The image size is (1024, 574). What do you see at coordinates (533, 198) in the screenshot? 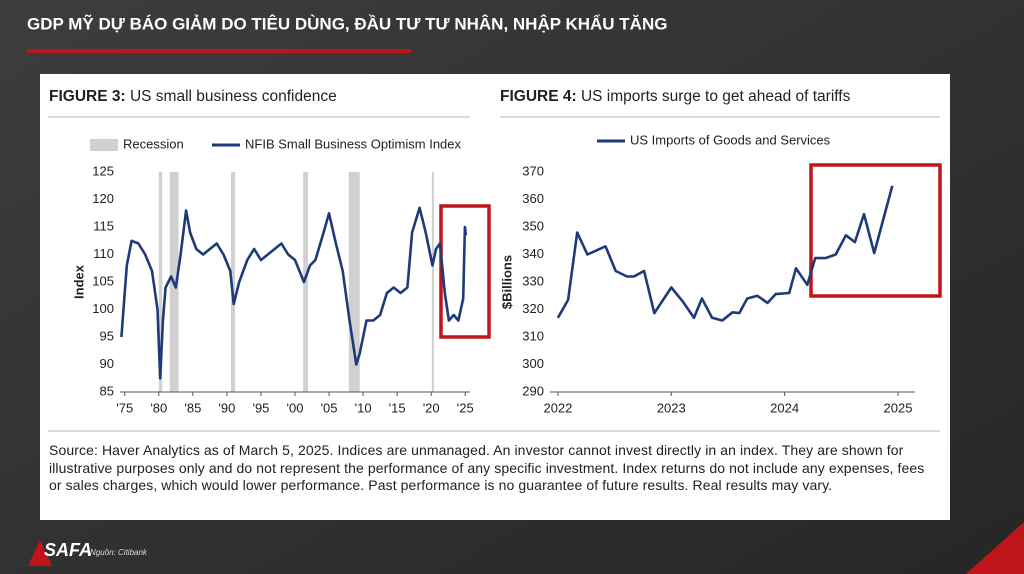
I see `y-tick-label: 360` at bounding box center [533, 198].